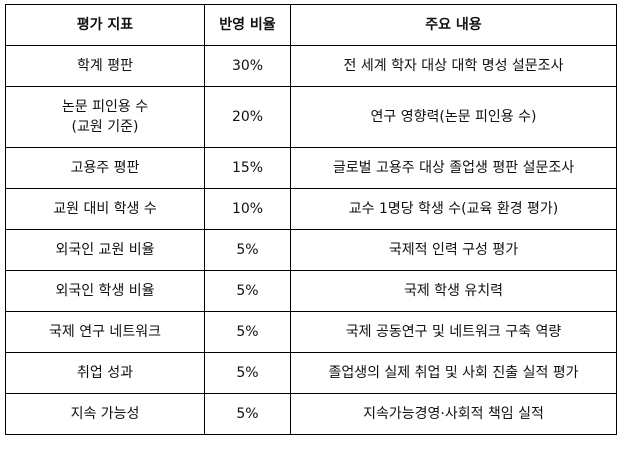 Image resolution: width=621 pixels, height=454 pixels. What do you see at coordinates (453, 373) in the screenshot?
I see `content-cell: 졸업생의 실제 취업 및 사회 진출 실적 평가` at bounding box center [453, 373].